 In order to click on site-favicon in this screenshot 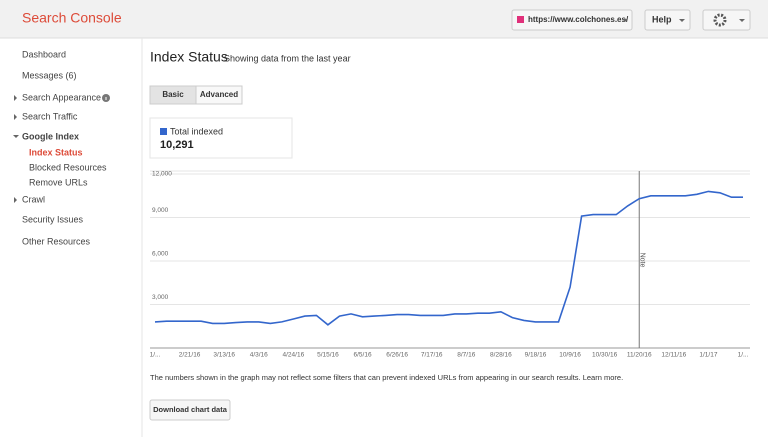, I will do `click(520, 19)`.